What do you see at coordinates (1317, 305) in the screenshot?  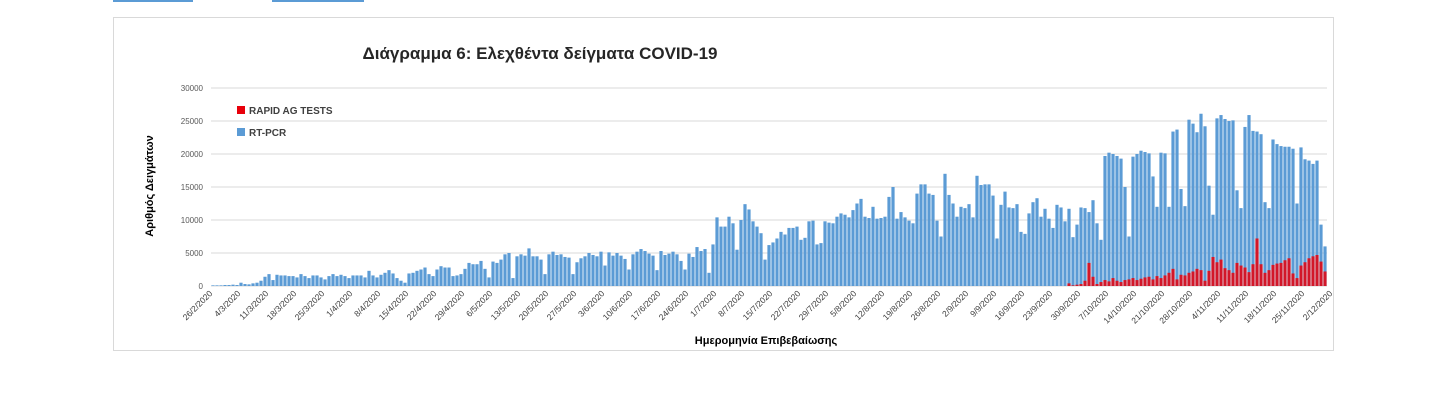 I see `x-tick-label: 2/12/2020` at bounding box center [1317, 305].